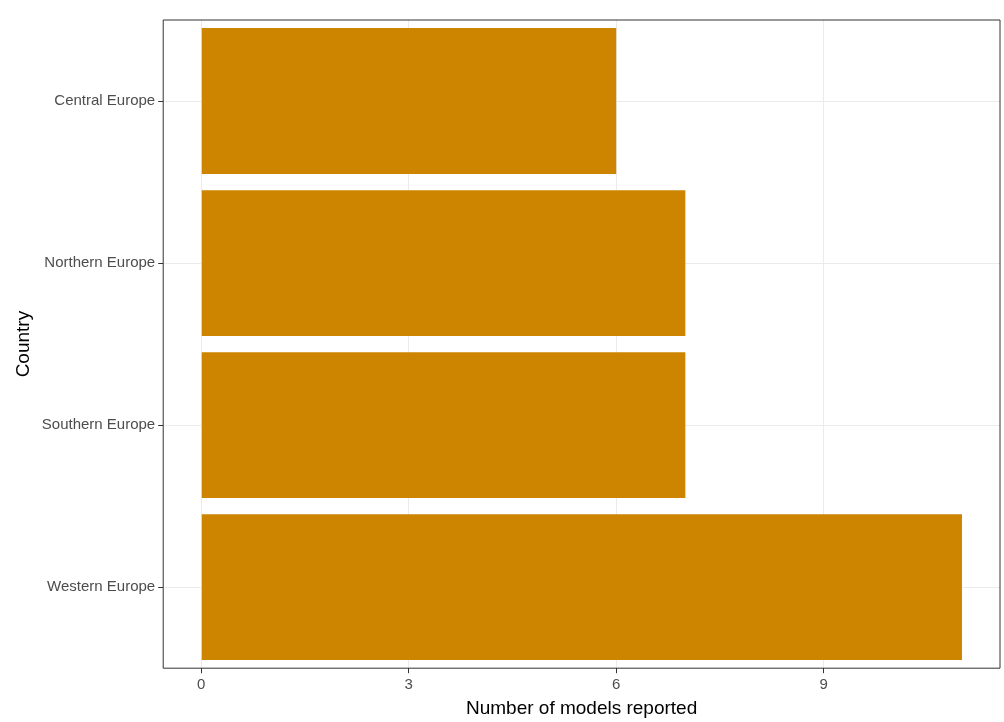 This screenshot has height=722, width=1004. I want to click on y-tick-label: Southern Europe, so click(98, 424).